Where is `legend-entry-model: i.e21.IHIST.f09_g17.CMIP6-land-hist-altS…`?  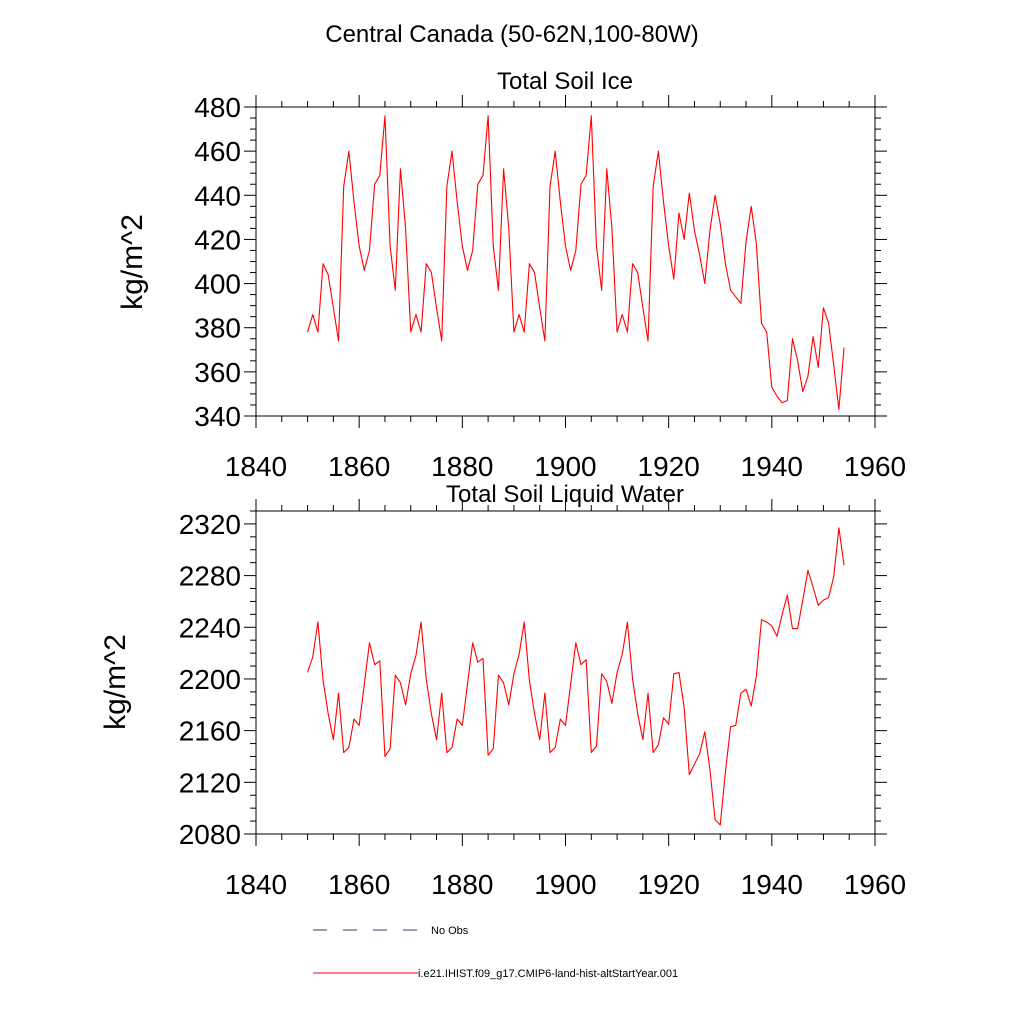
legend-entry-model: i.e21.IHIST.f09_g17.CMIP6-land-hist-altS… is located at coordinates (495, 974).